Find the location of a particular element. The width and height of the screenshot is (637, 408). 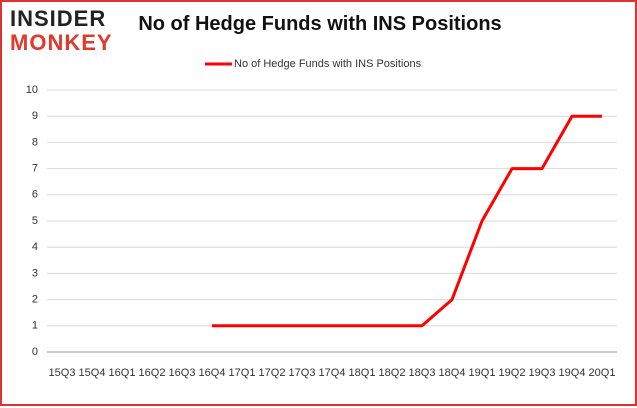

logo-bottom: MONKEY is located at coordinates (61, 42).